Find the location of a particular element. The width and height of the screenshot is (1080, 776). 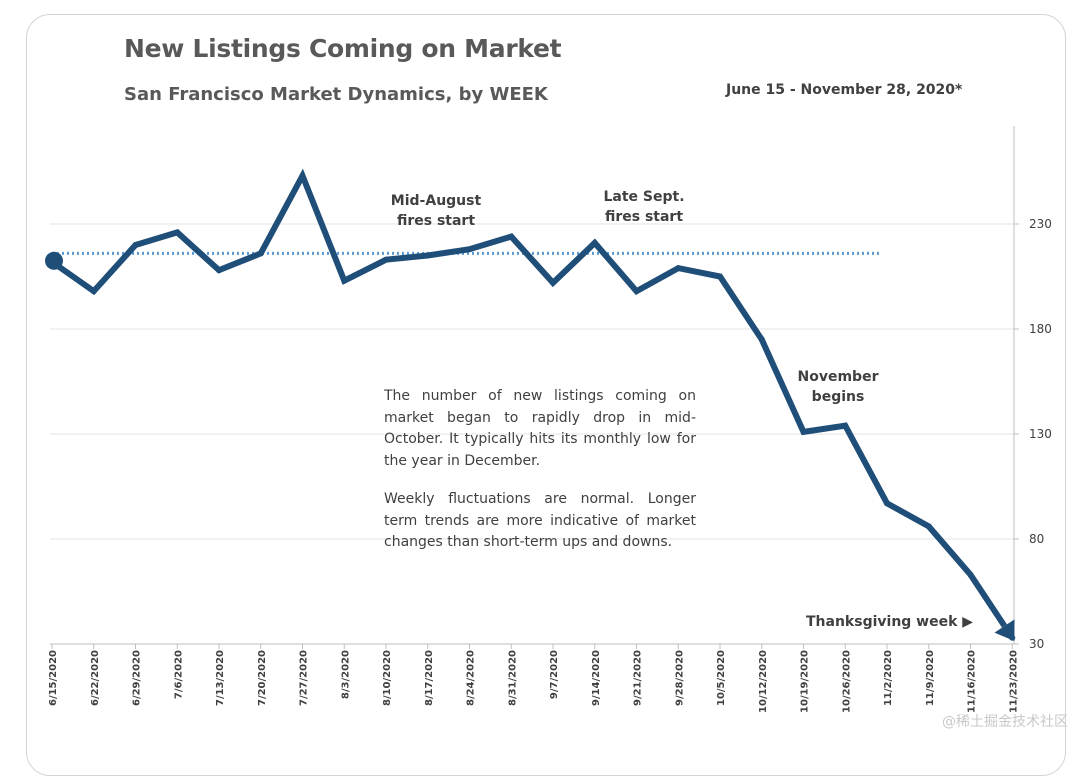

x-tick-label: 11/23/2020 is located at coordinates (1013, 681).